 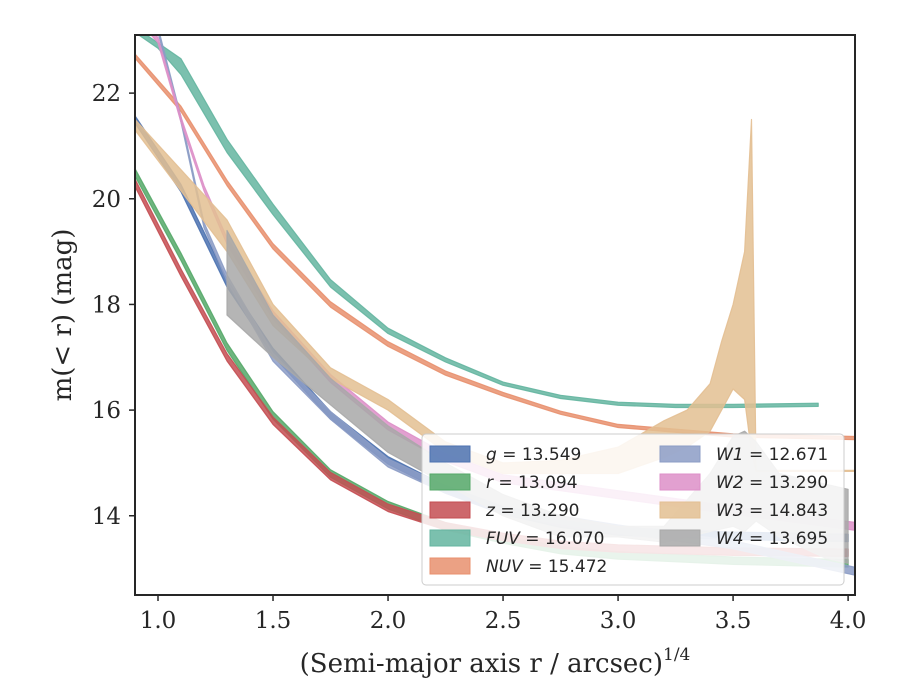 I want to click on legend-label-w4: W4 = 13.695, so click(x=772, y=539).